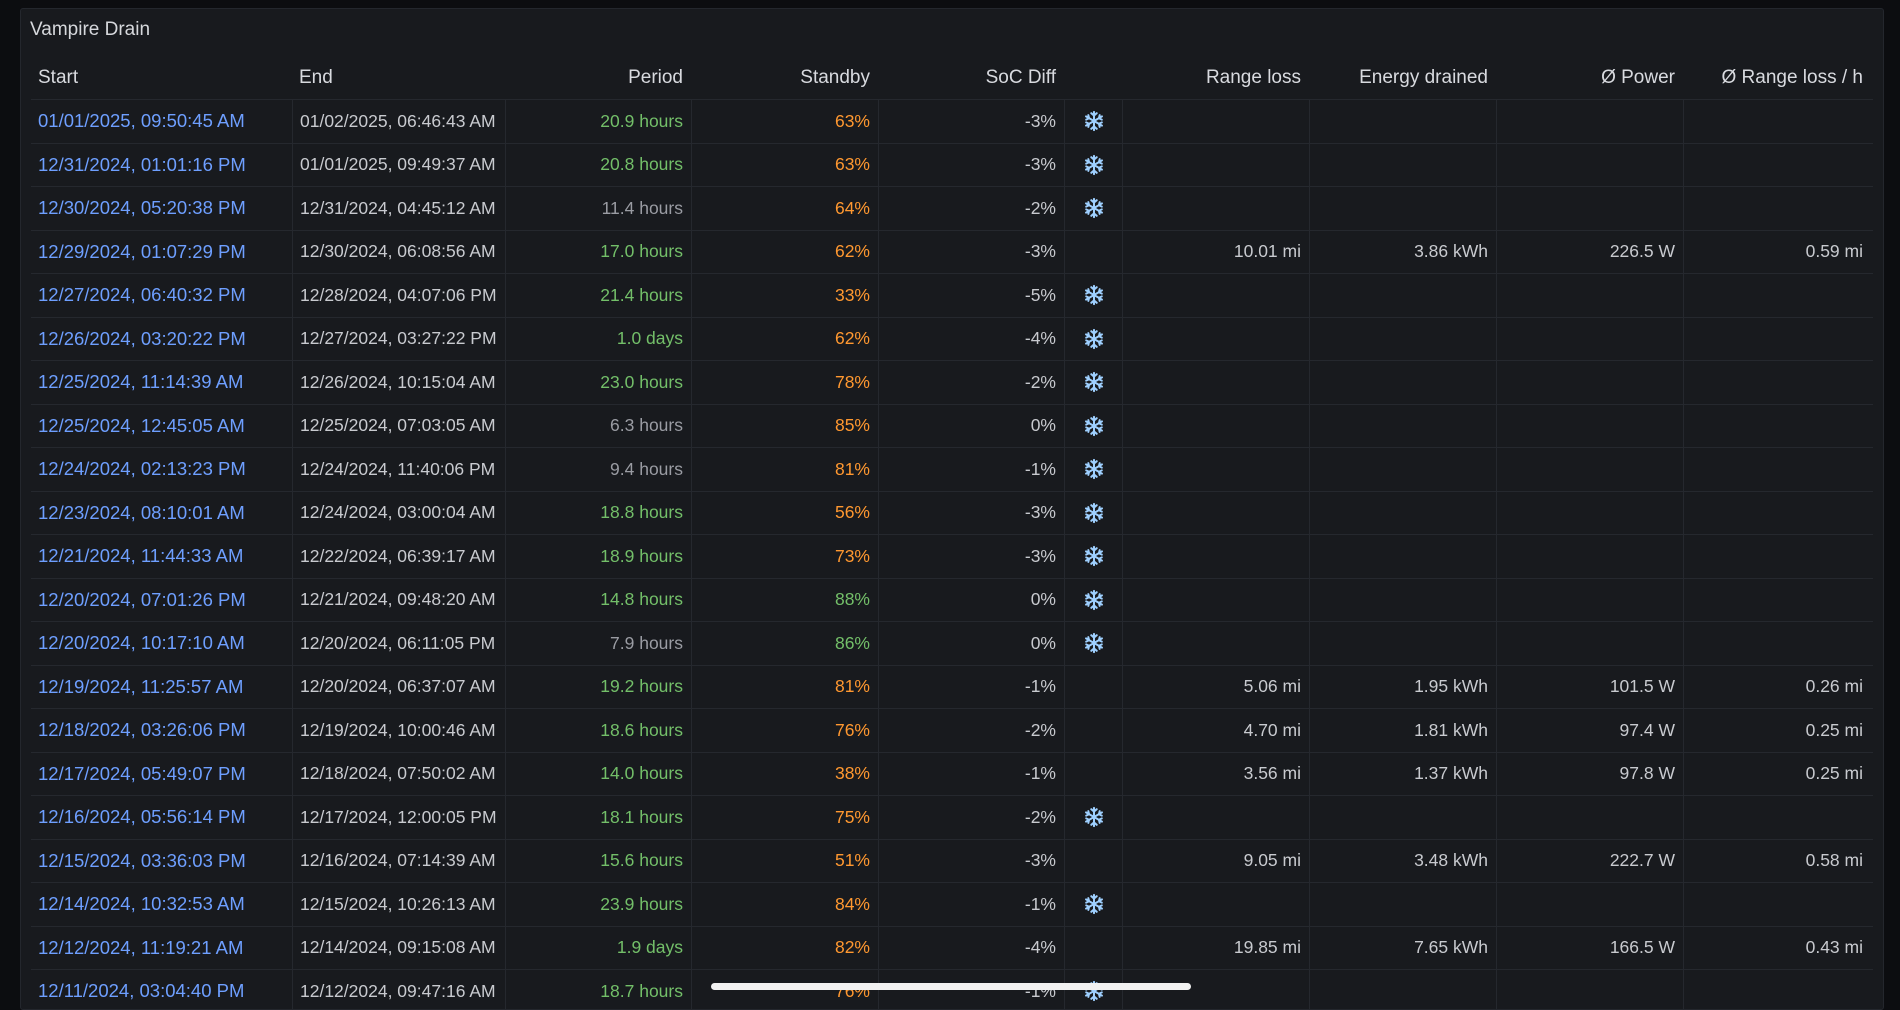  Describe the element at coordinates (641, 555) in the screenshot. I see `period-text: 18.9 hours` at that location.